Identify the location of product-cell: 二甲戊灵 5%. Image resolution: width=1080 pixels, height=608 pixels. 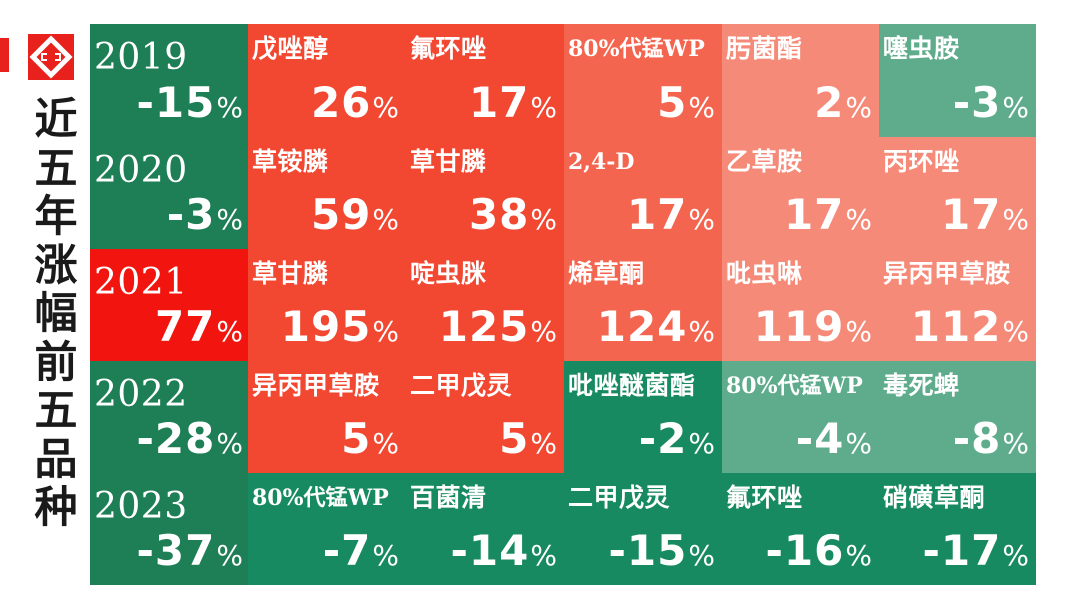
(485, 417).